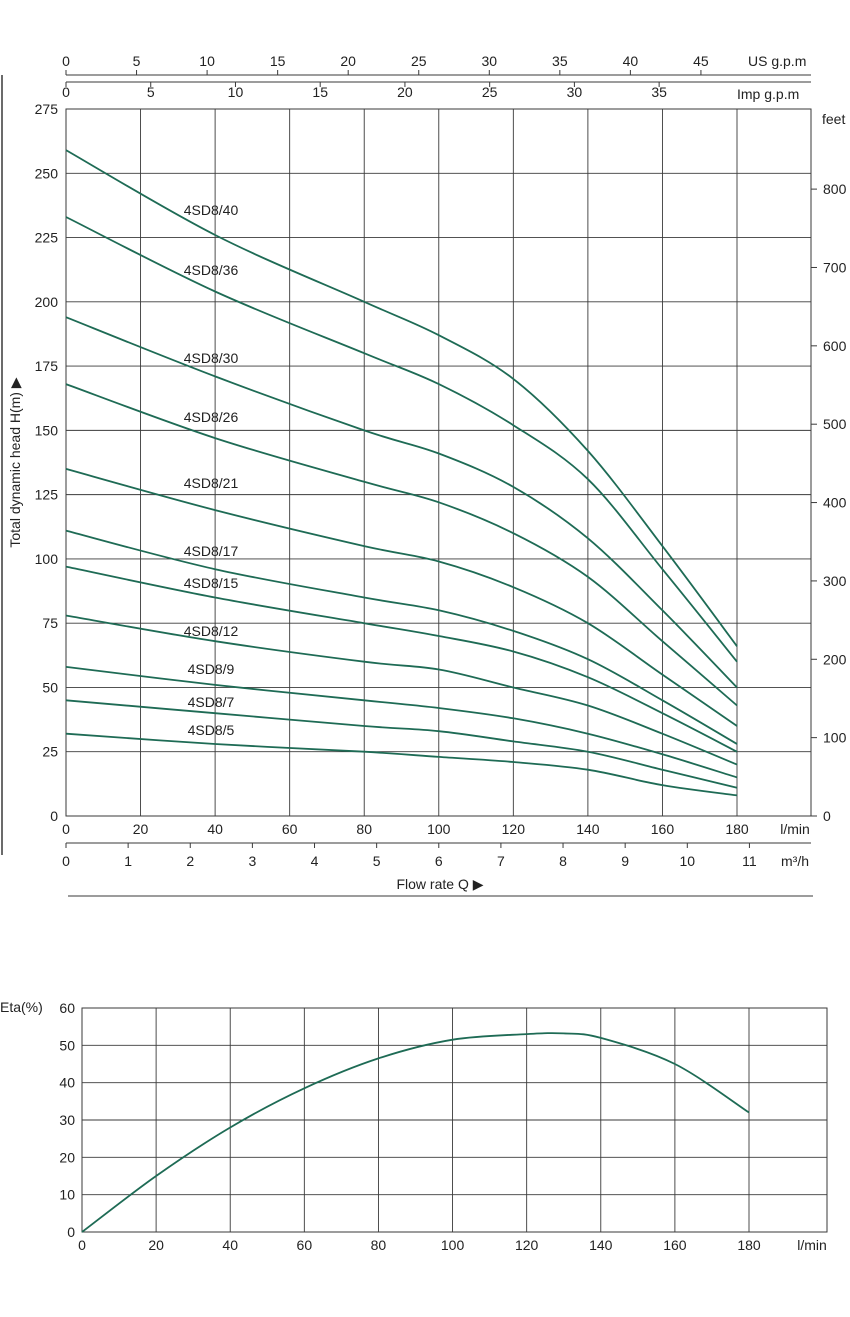  What do you see at coordinates (211, 270) in the screenshot?
I see `series-label: 4SD8/36` at bounding box center [211, 270].